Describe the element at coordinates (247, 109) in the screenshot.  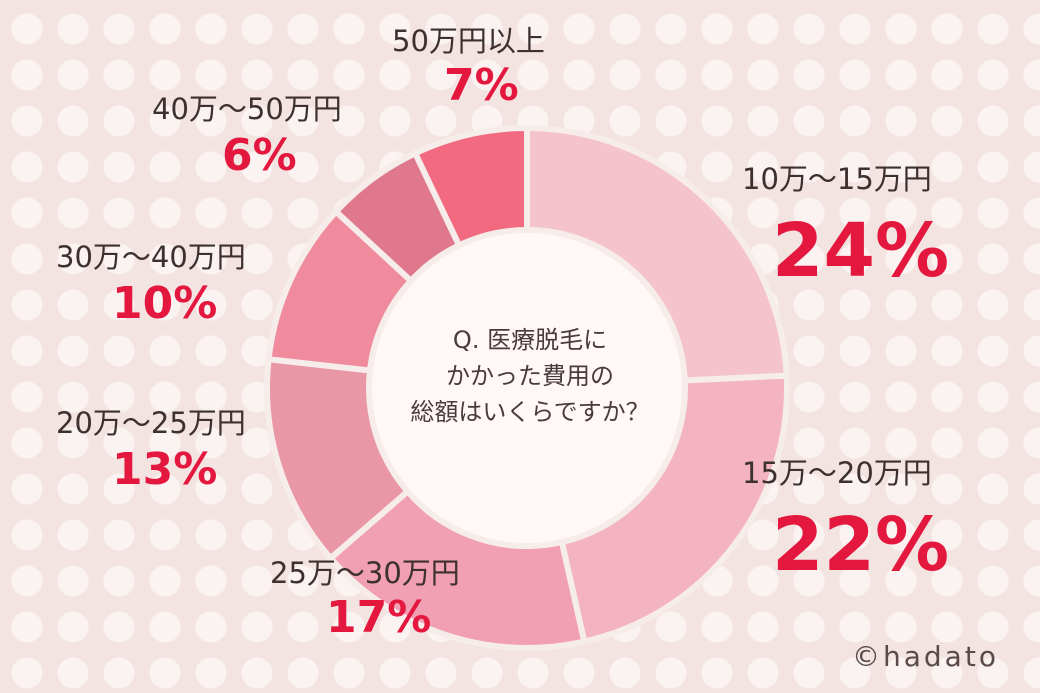
I see `slice-label-40-50: 40万〜50万円` at that location.